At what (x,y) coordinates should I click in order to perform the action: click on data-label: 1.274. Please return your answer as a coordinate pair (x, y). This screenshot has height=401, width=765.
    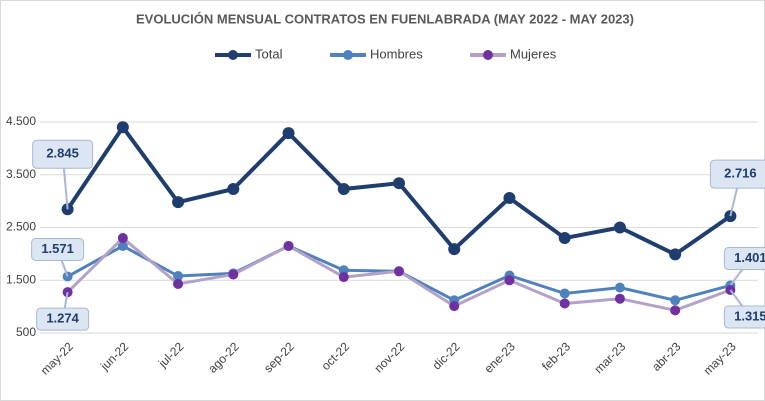
    Looking at the image, I should click on (62, 318).